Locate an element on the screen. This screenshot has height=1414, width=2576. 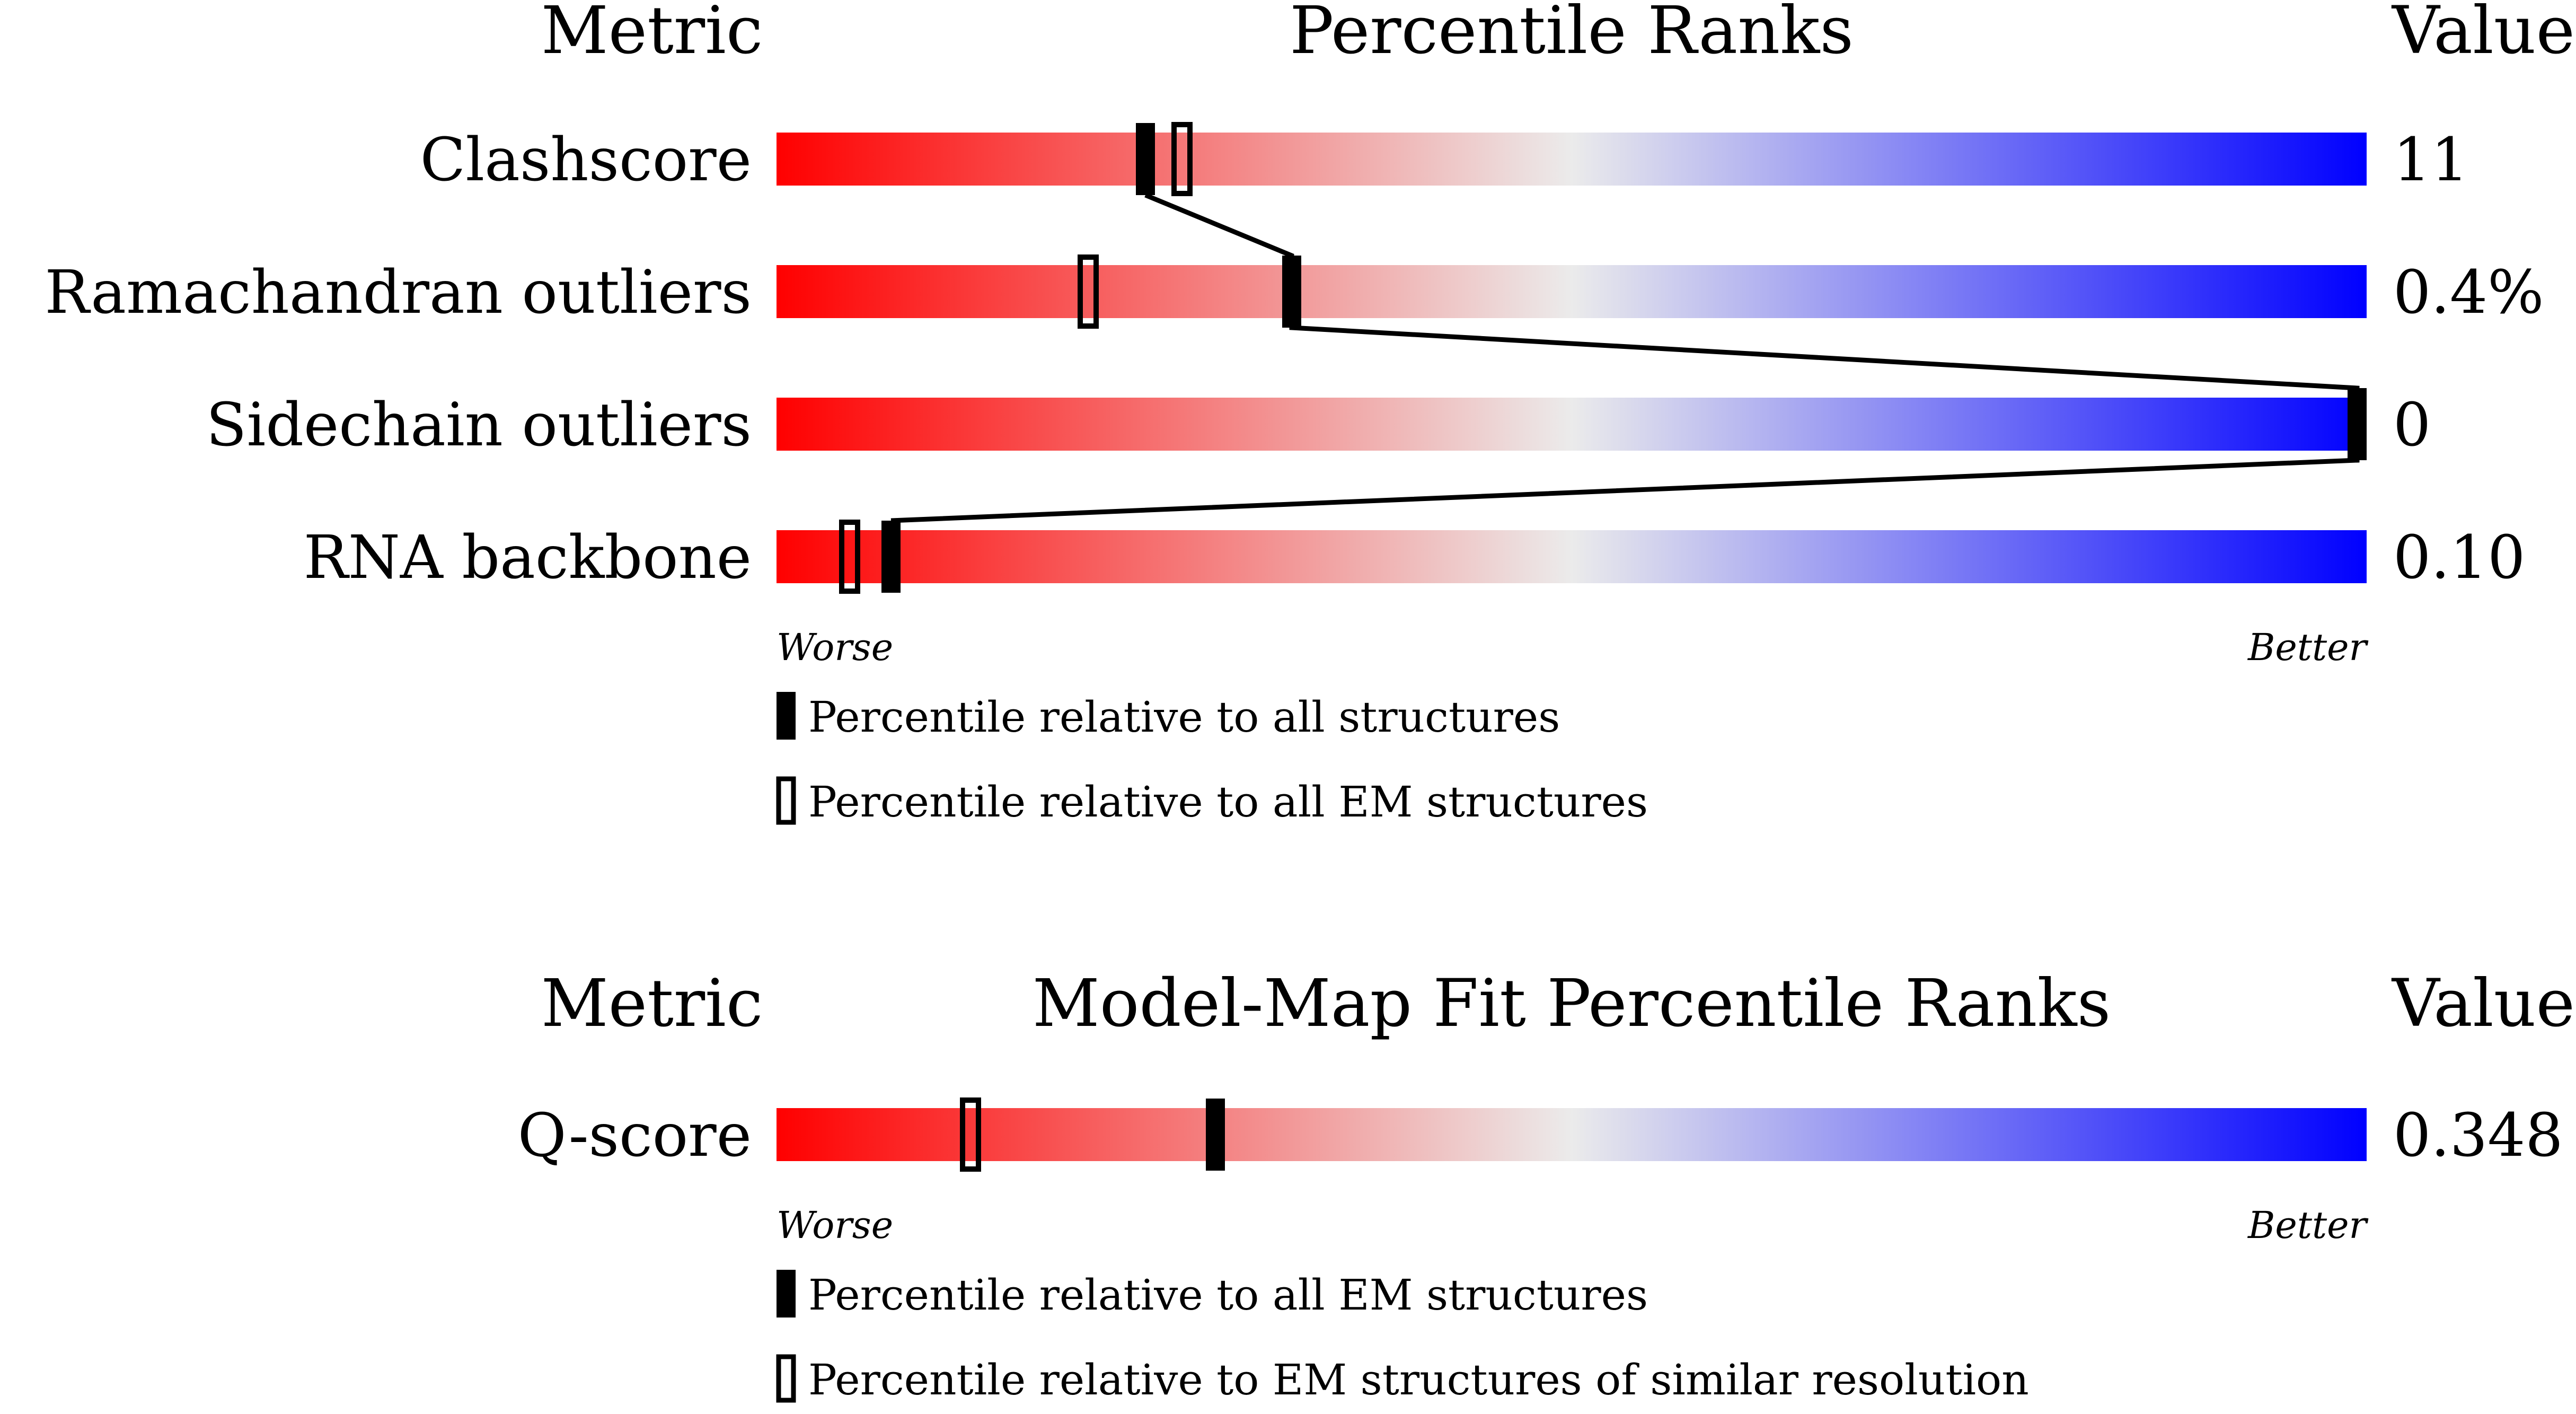
panel-title: Model-Map Fit Percentile Ranks is located at coordinates (1572, 1003).